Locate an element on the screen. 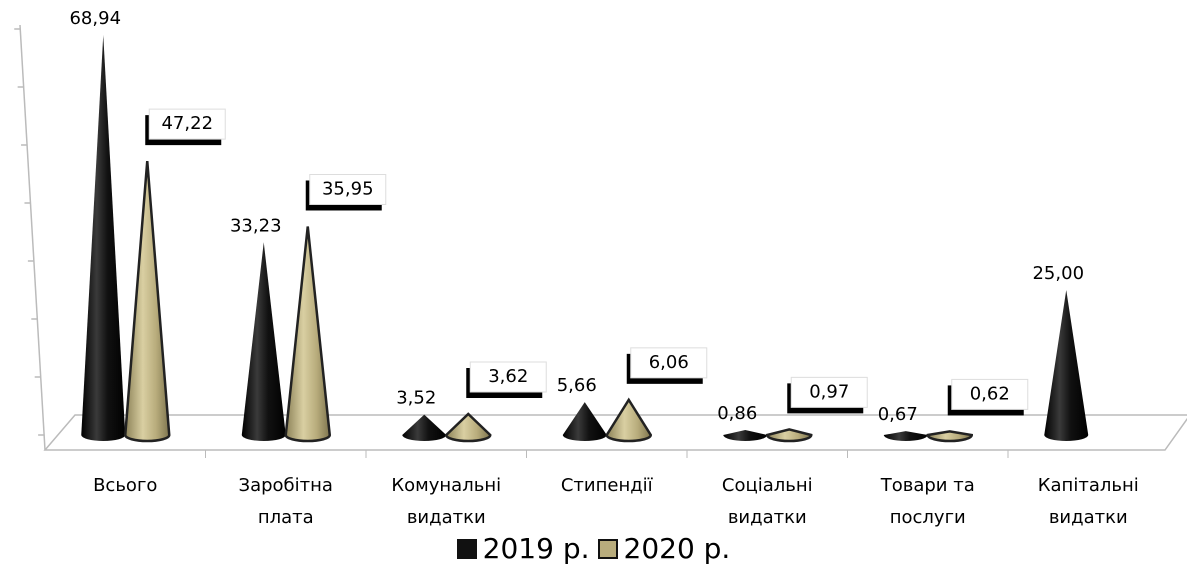 This screenshot has width=1187, height=570. legend-label: 2020 р. is located at coordinates (677, 548).